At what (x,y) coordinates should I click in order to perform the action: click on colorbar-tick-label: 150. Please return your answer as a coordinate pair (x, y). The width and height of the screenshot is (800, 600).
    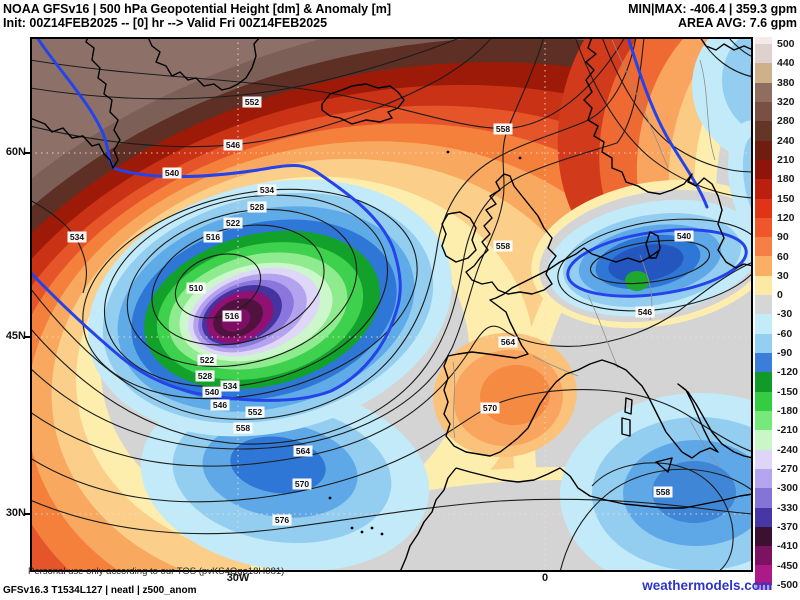
    Looking at the image, I should click on (786, 198).